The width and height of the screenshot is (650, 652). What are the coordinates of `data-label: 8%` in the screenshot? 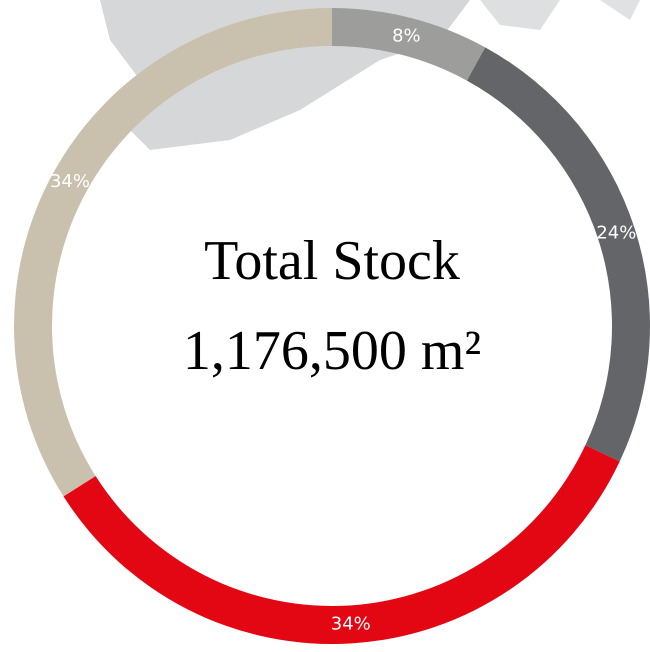 It's located at (406, 35).